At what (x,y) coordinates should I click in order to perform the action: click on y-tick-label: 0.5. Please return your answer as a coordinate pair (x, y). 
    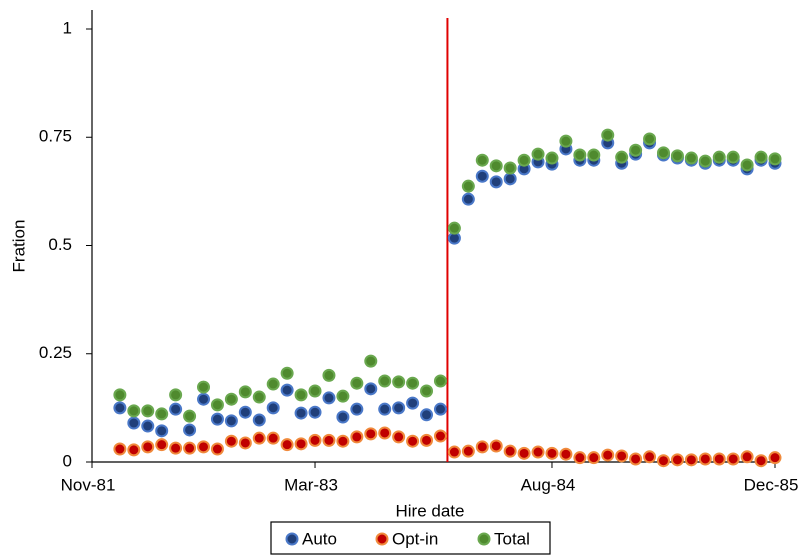
    Looking at the image, I should click on (60, 244).